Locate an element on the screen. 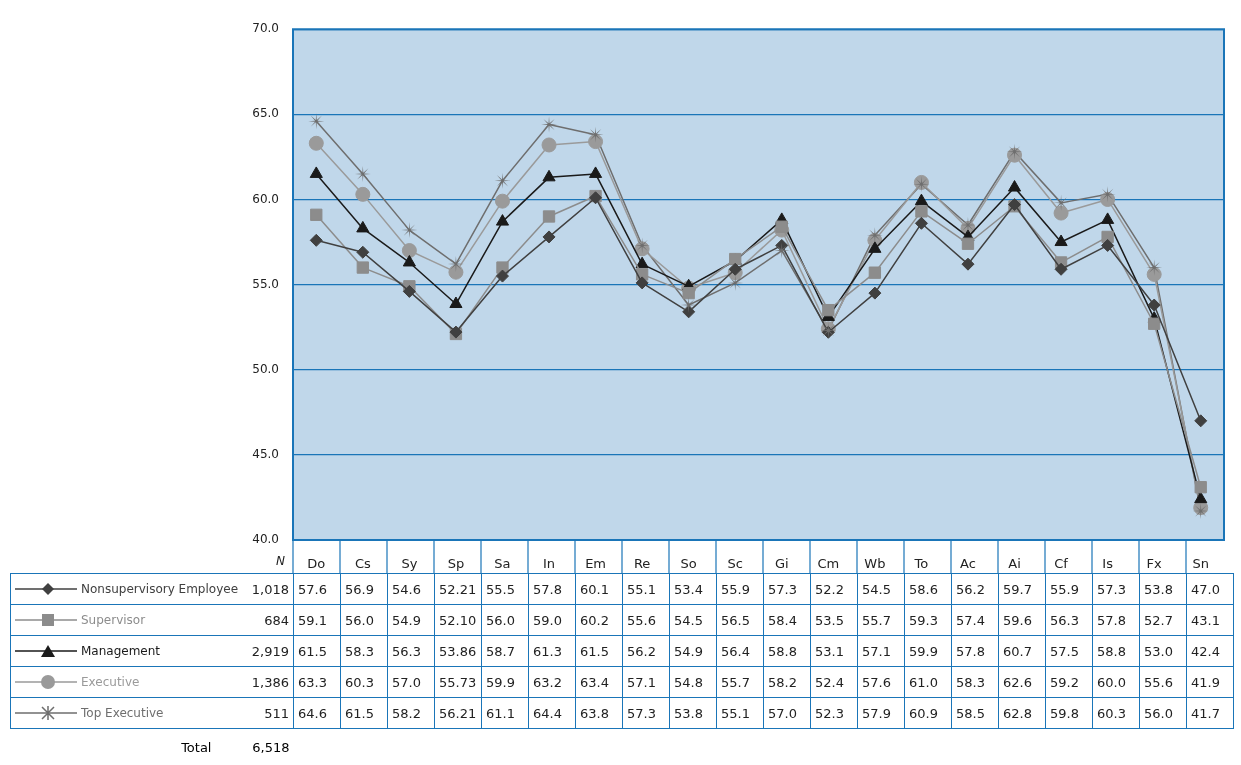  data-label: 47.0 is located at coordinates (1210, 589).